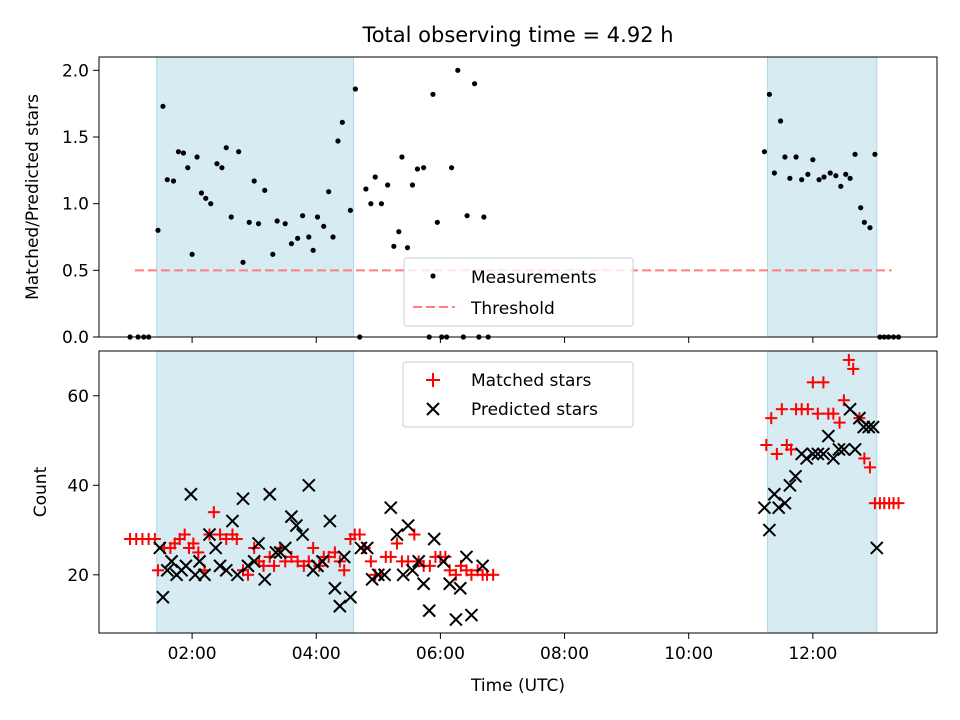 This screenshot has width=960, height=720. I want to click on top-legend-box, so click(518, 292).